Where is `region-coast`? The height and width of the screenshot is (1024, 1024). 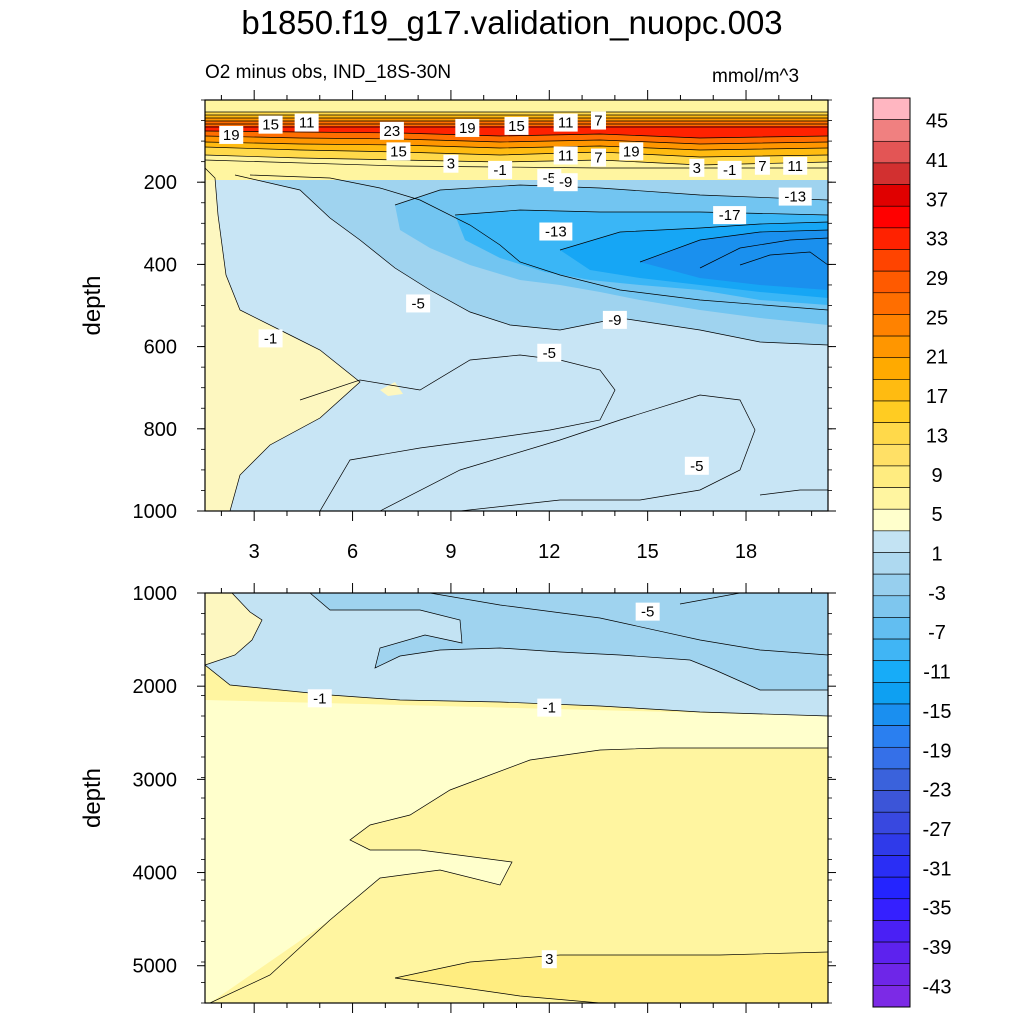
region-coast is located at coordinates (233, 629).